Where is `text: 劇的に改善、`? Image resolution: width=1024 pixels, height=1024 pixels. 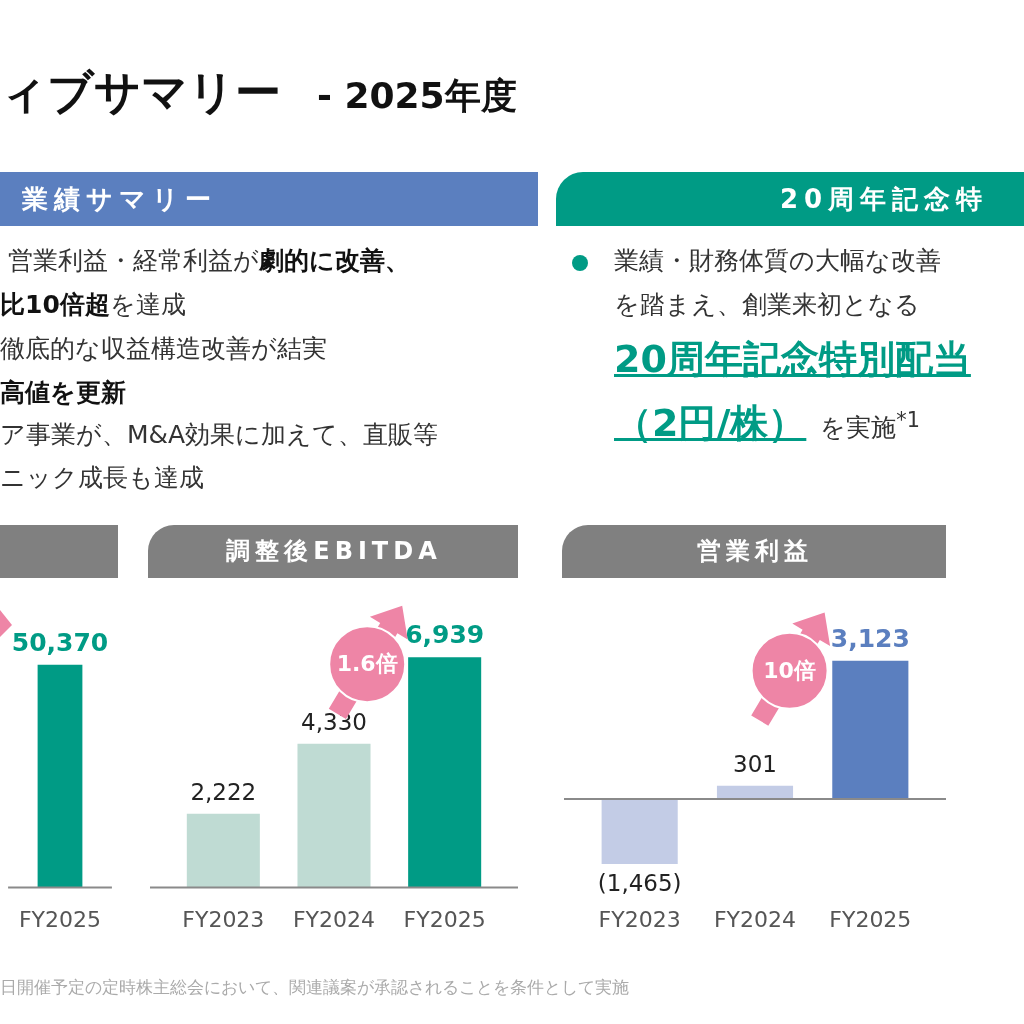
text: 劇的に改善、 is located at coordinates (334, 260).